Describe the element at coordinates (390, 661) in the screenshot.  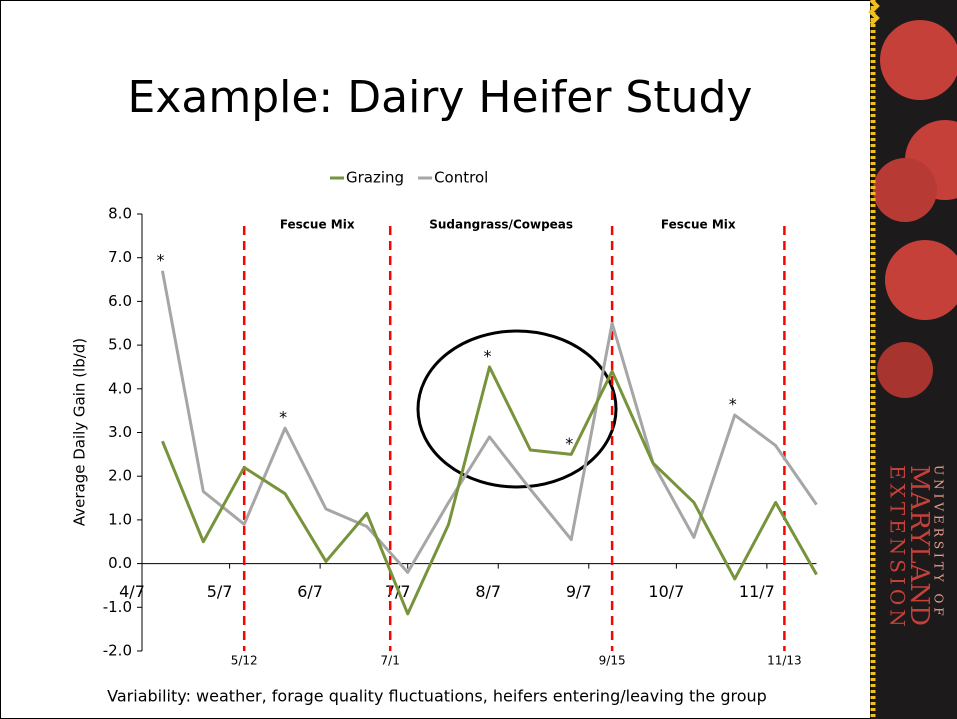
I see `divider-label: 7/1` at that location.